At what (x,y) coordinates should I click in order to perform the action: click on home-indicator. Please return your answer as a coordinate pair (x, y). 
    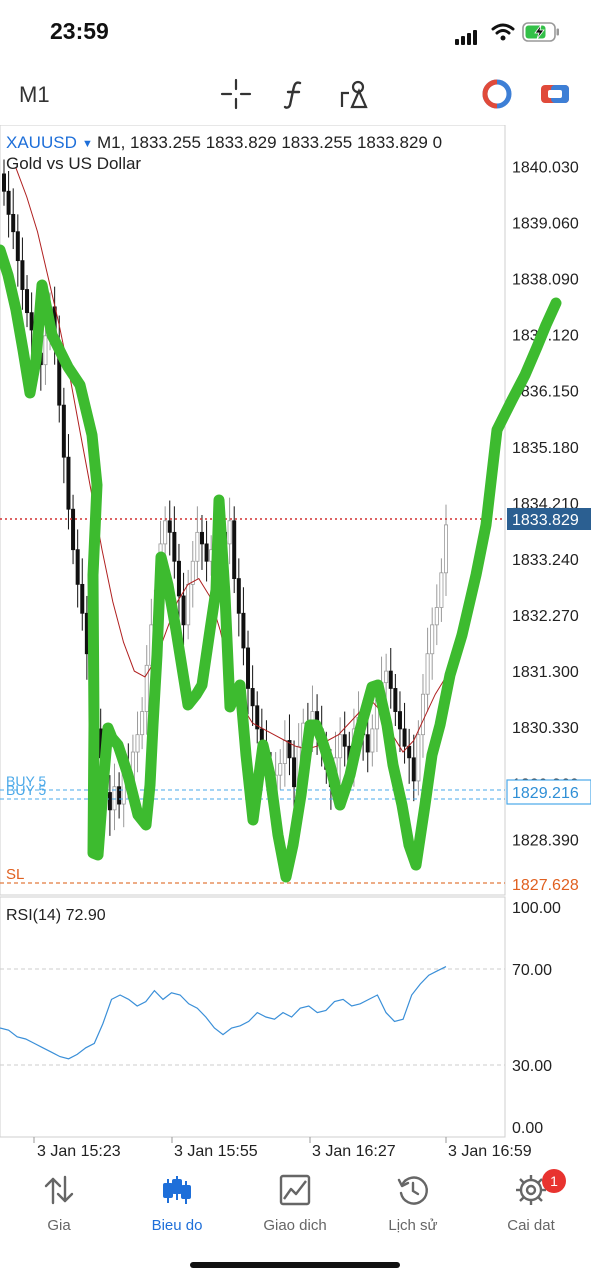
    Looking at the image, I should click on (295, 1265).